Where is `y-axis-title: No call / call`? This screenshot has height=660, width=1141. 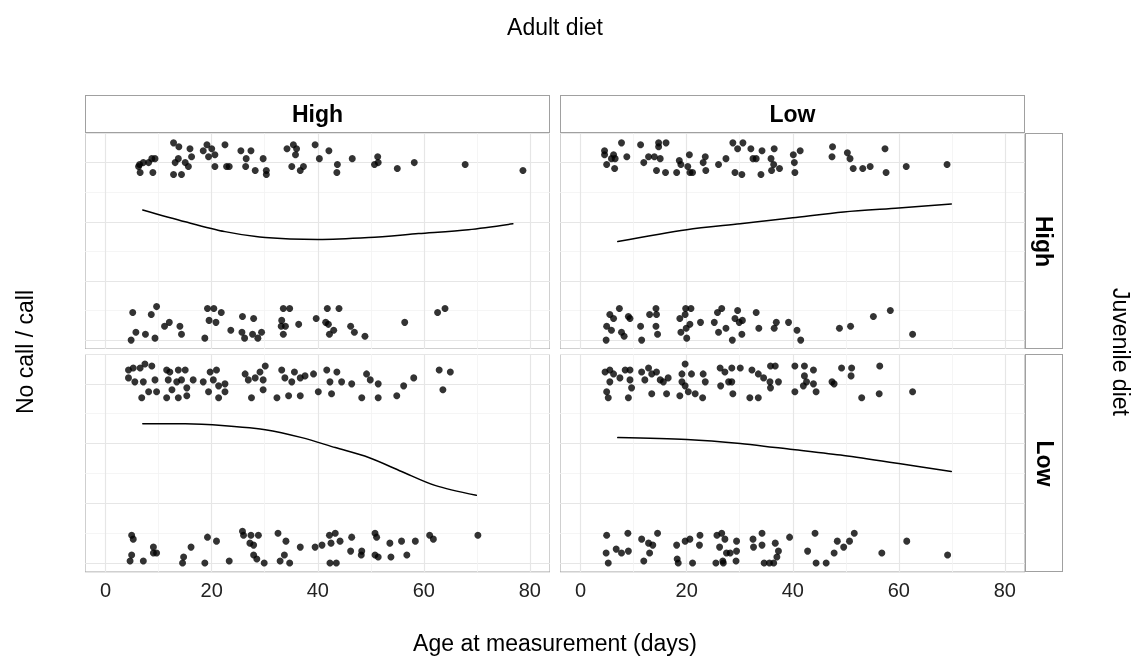
y-axis-title: No call / call is located at coordinates (25, 352).